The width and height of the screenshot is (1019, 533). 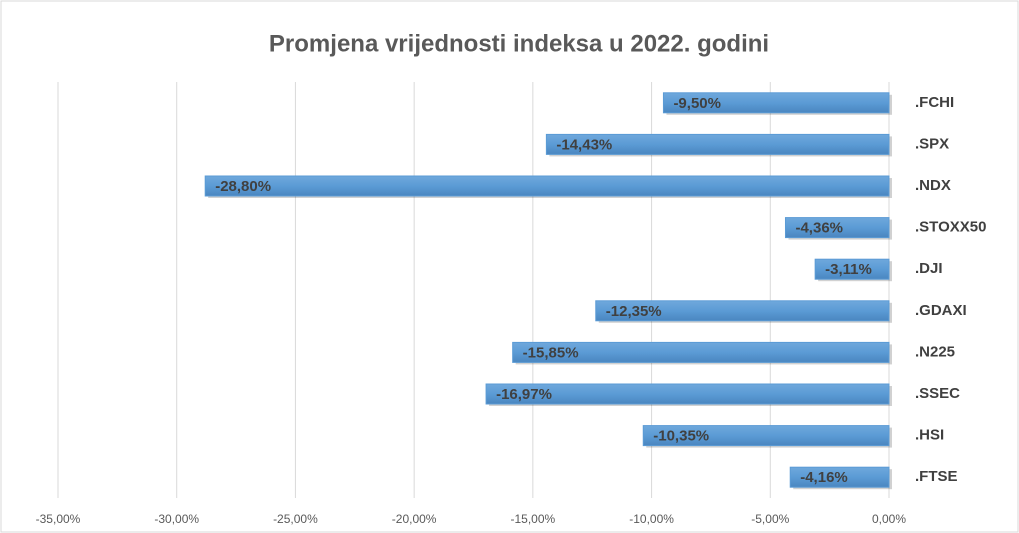 What do you see at coordinates (819, 228) in the screenshot?
I see `data-label: -4,36%` at bounding box center [819, 228].